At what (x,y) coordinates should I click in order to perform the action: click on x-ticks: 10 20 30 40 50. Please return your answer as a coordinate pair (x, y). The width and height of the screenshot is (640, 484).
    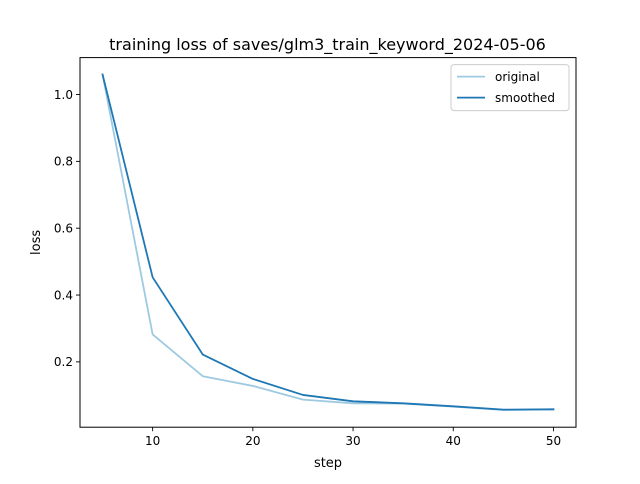
    Looking at the image, I should click on (353, 437).